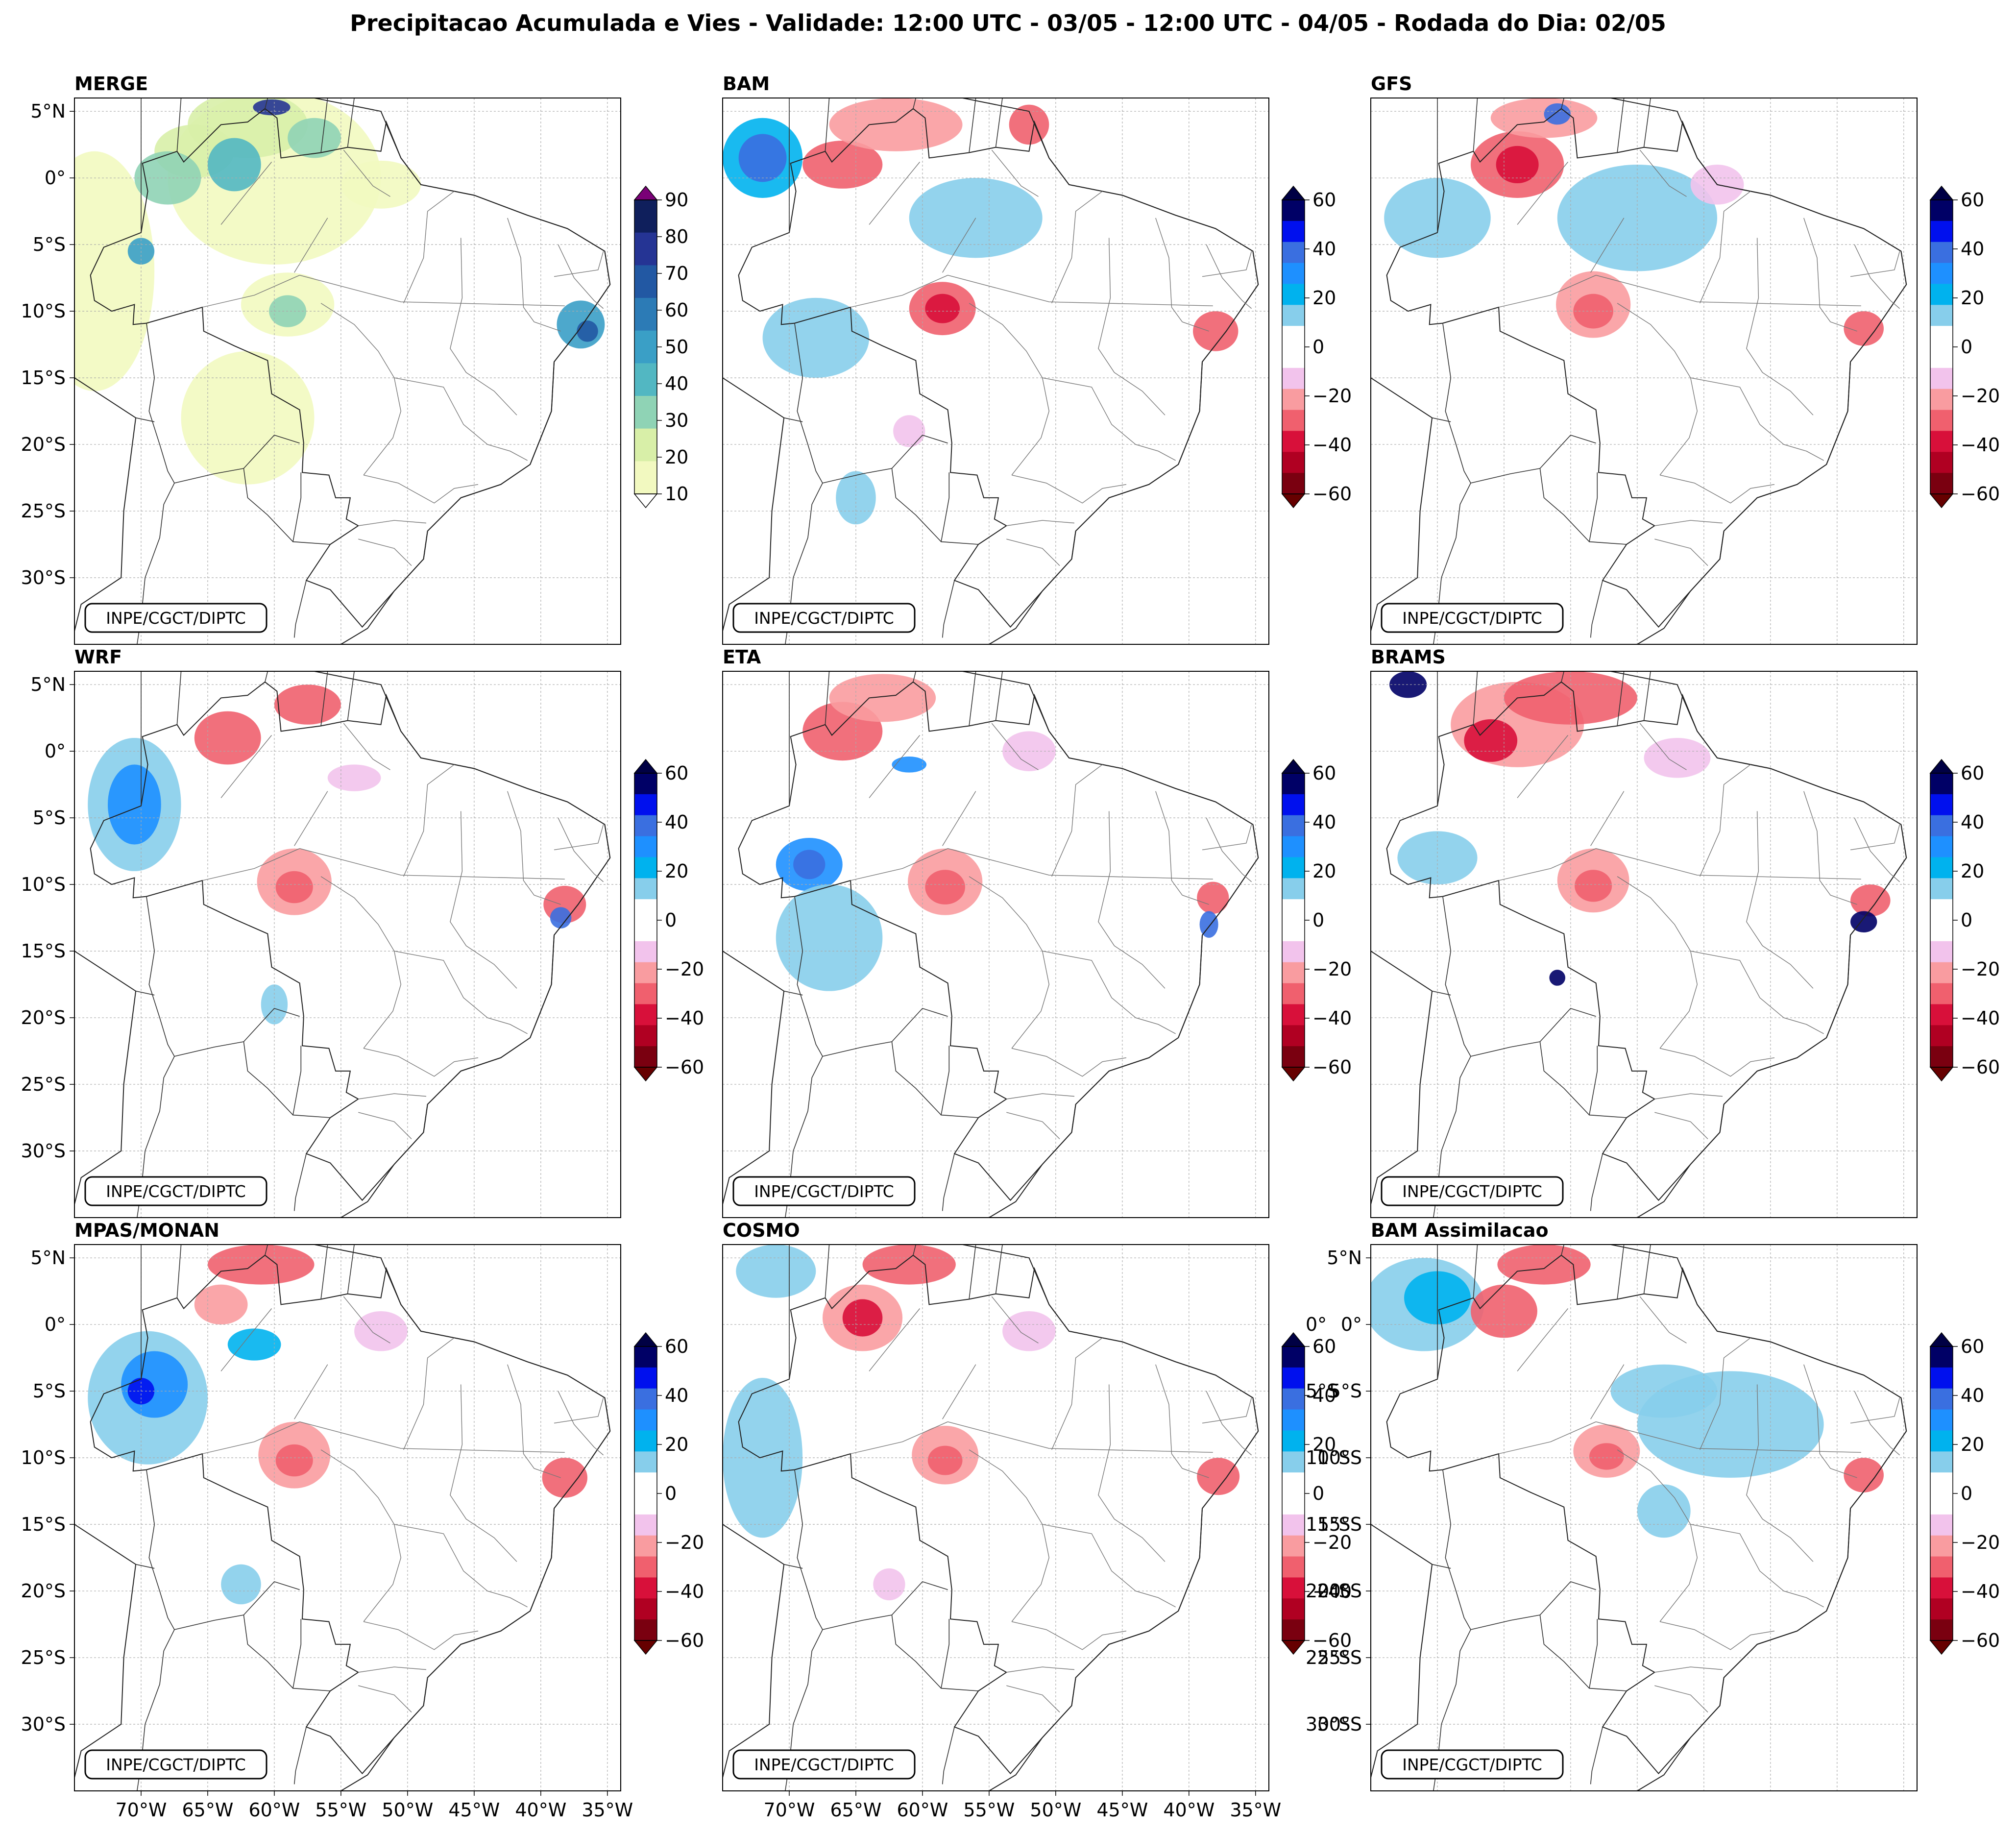 The height and width of the screenshot is (1834, 2016). Describe the element at coordinates (98, 657) in the screenshot. I see `panel-title: WRF` at that location.